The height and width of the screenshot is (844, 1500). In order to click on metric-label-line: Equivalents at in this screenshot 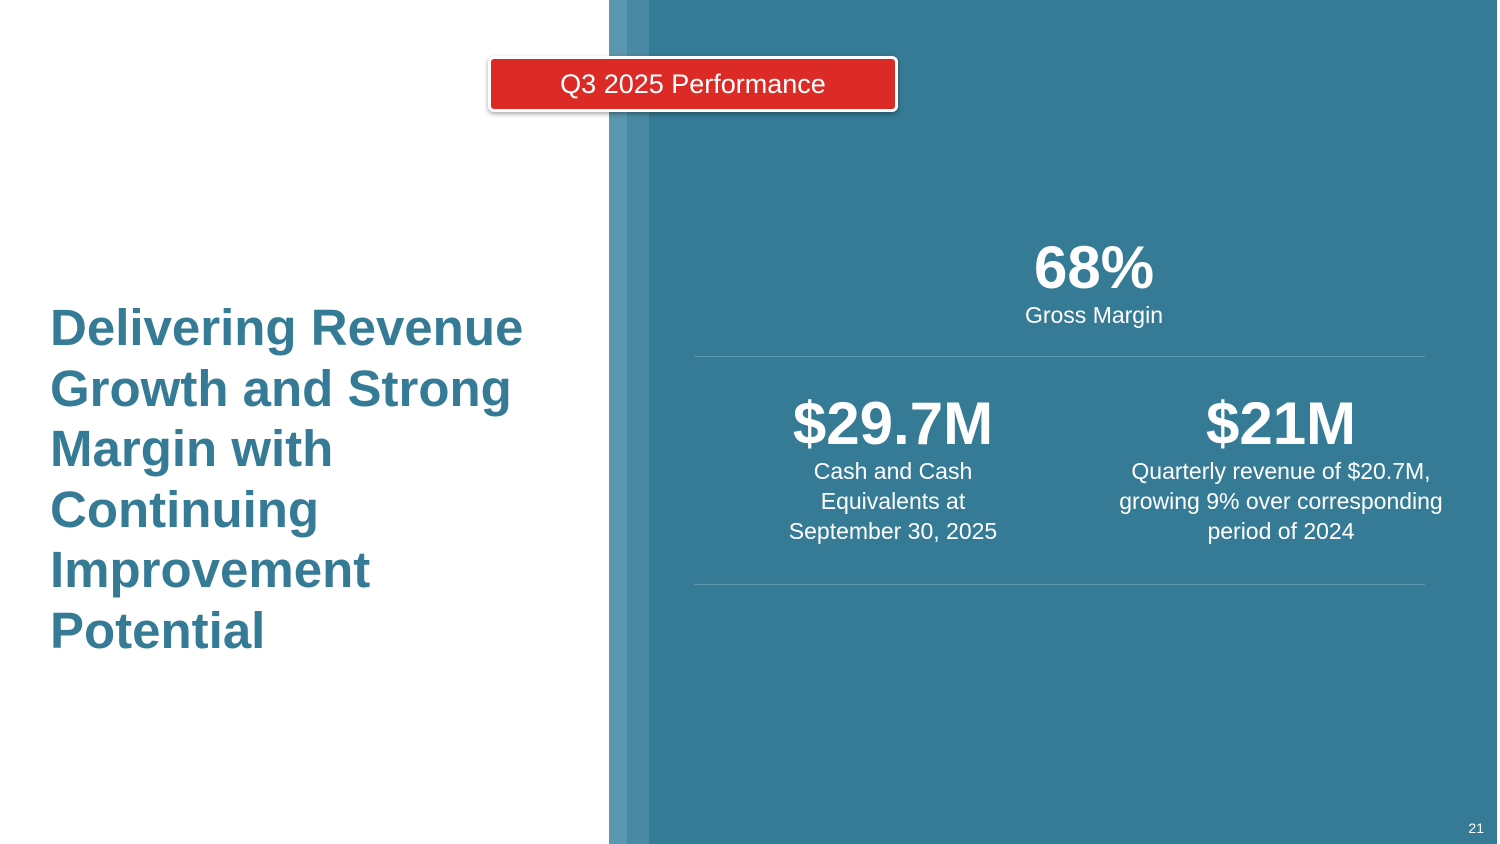, I will do `click(893, 501)`.